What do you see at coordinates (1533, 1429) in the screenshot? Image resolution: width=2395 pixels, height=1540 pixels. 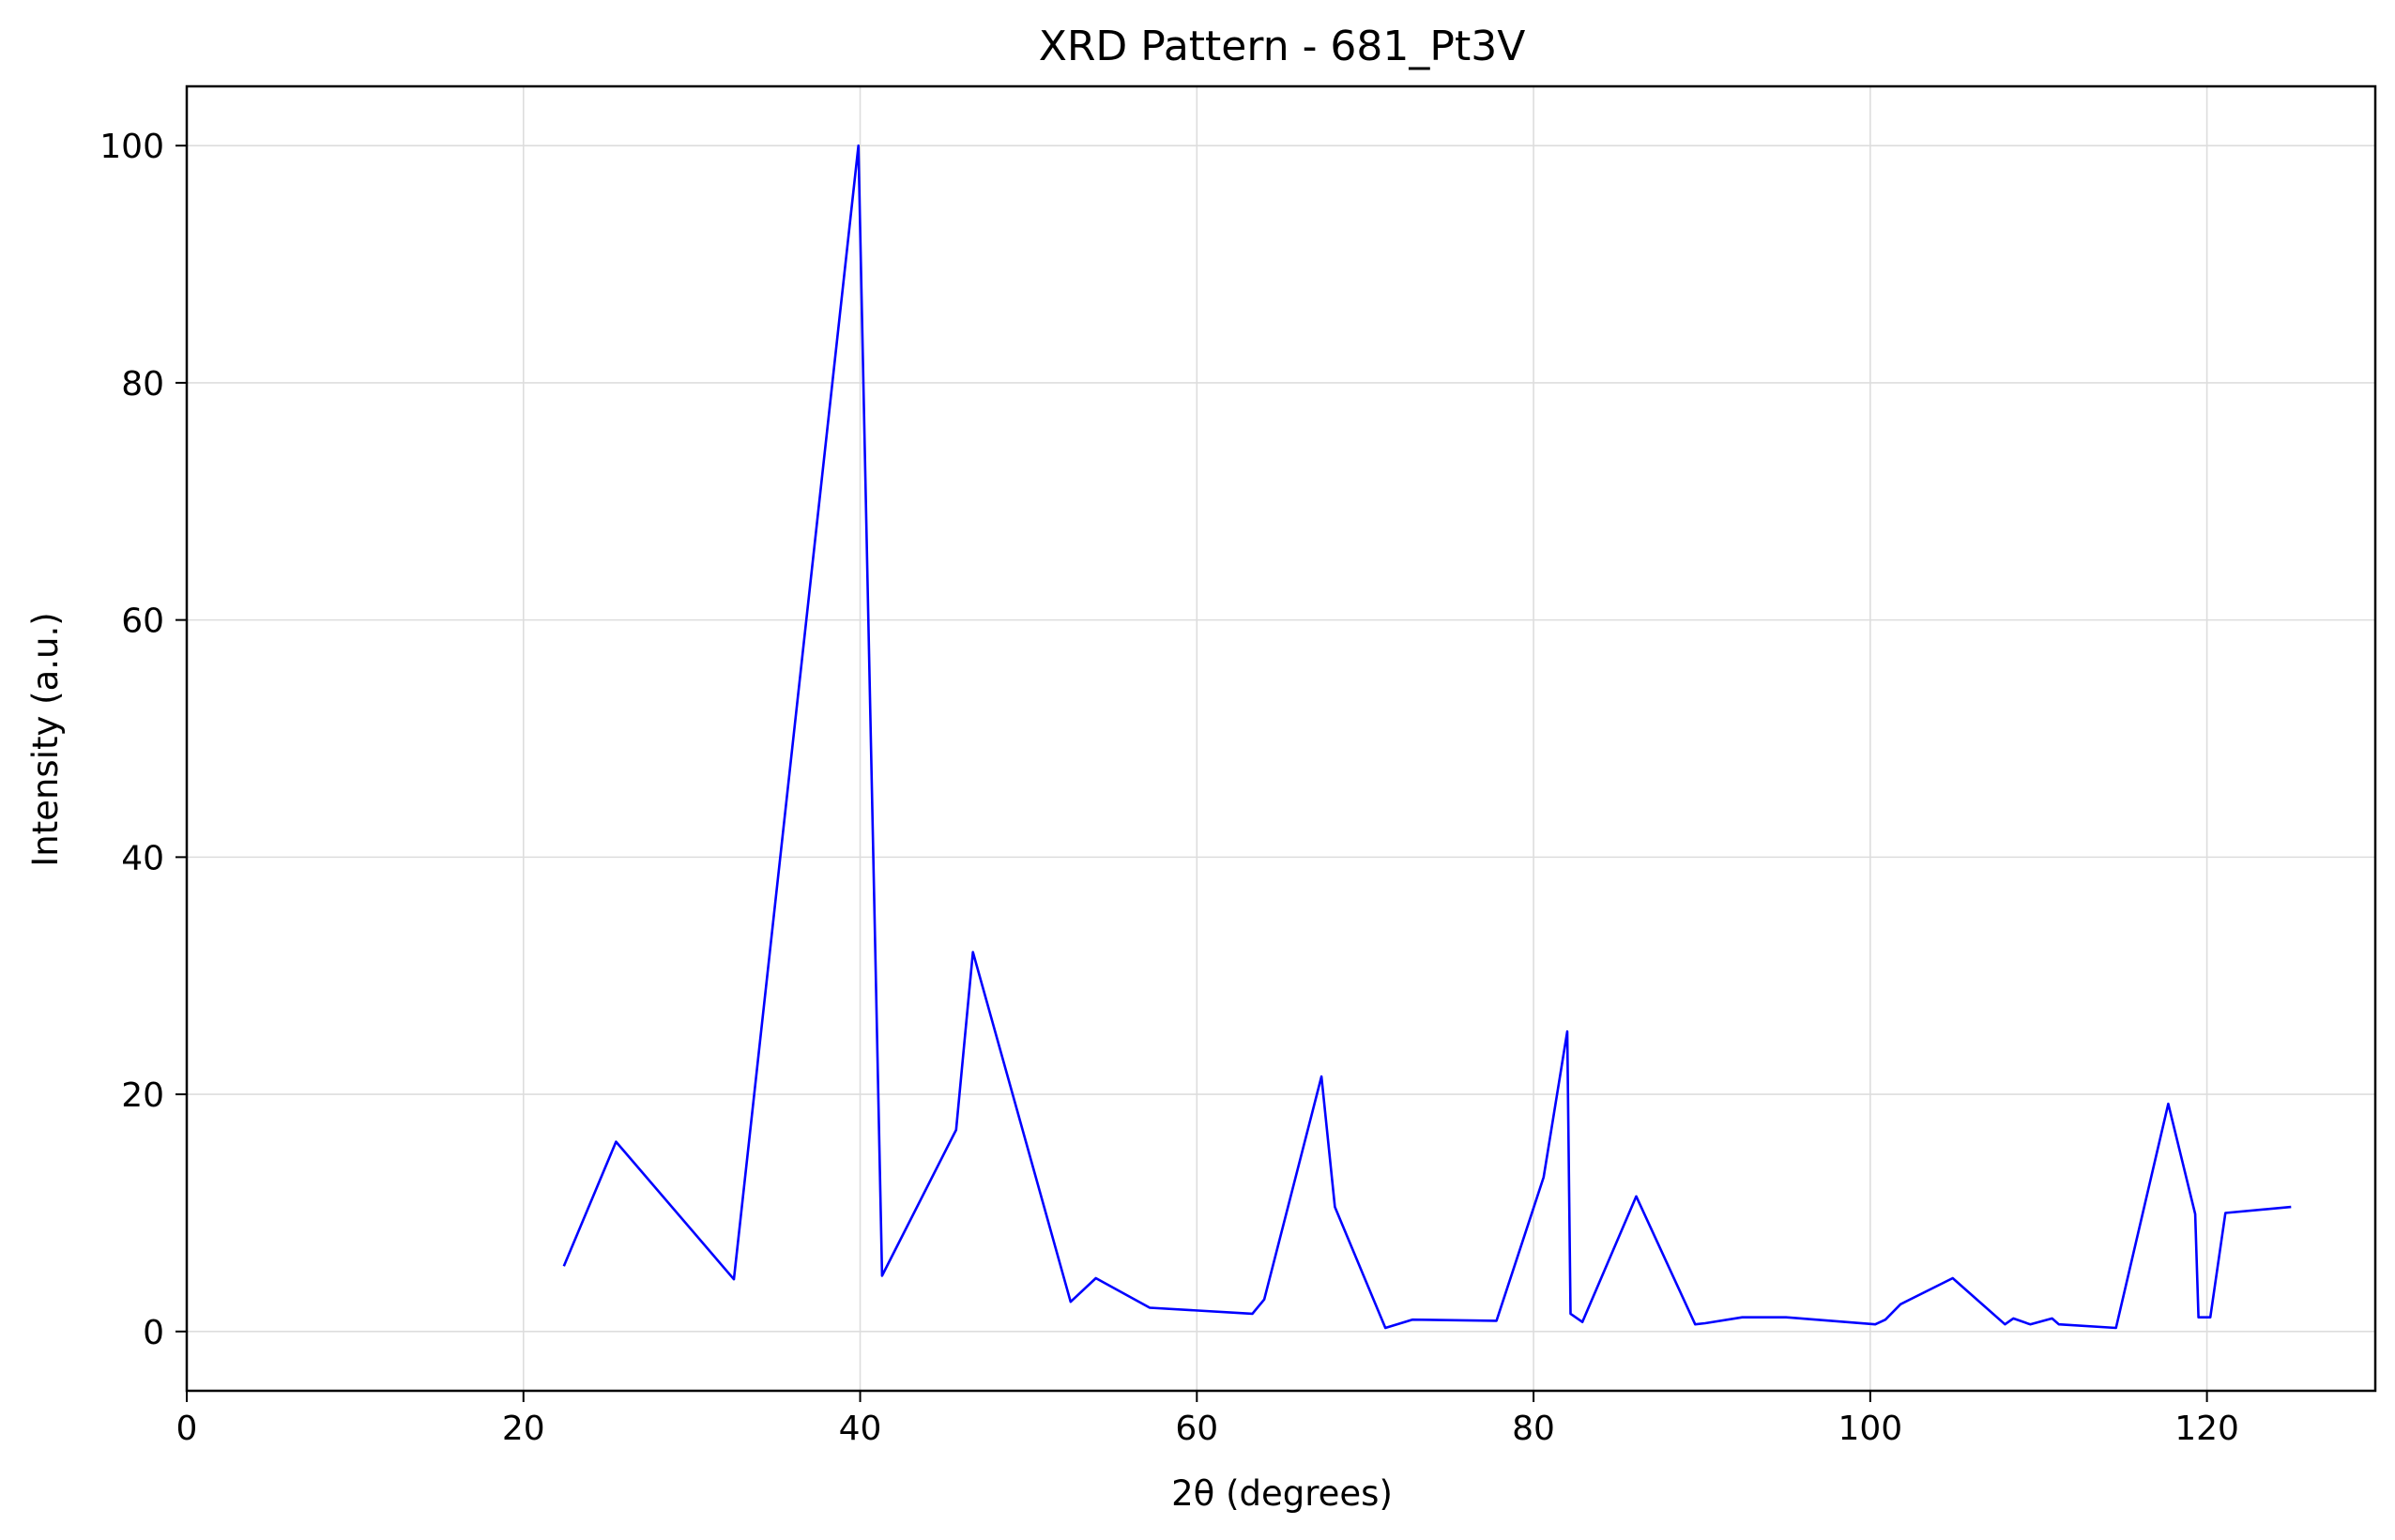 I see `x-tick-label: 80` at bounding box center [1533, 1429].